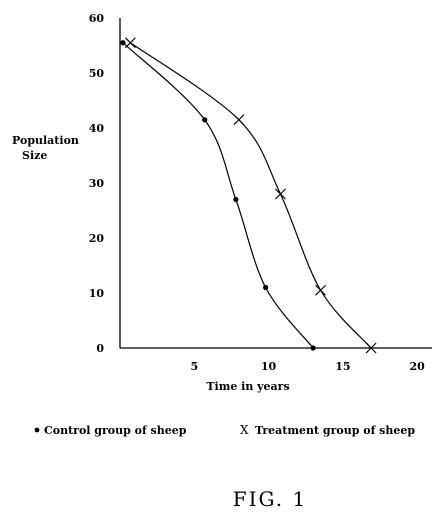 This screenshot has height=513, width=438. Describe the element at coordinates (269, 366) in the screenshot. I see `x-tick-label: 10` at that location.